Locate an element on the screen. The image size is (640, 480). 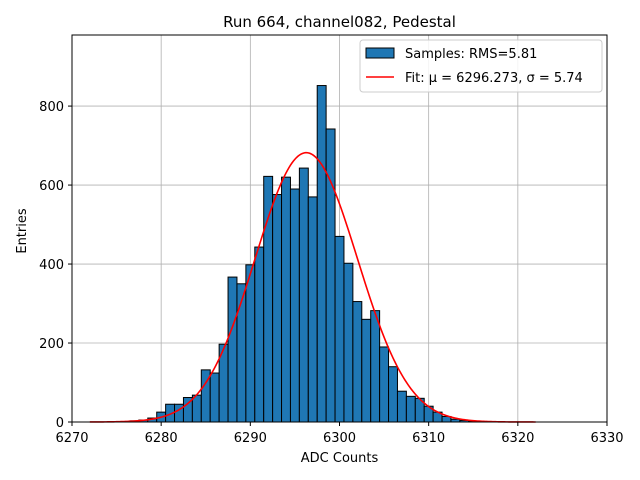
y-tick-label: 200 is located at coordinates (51, 344).